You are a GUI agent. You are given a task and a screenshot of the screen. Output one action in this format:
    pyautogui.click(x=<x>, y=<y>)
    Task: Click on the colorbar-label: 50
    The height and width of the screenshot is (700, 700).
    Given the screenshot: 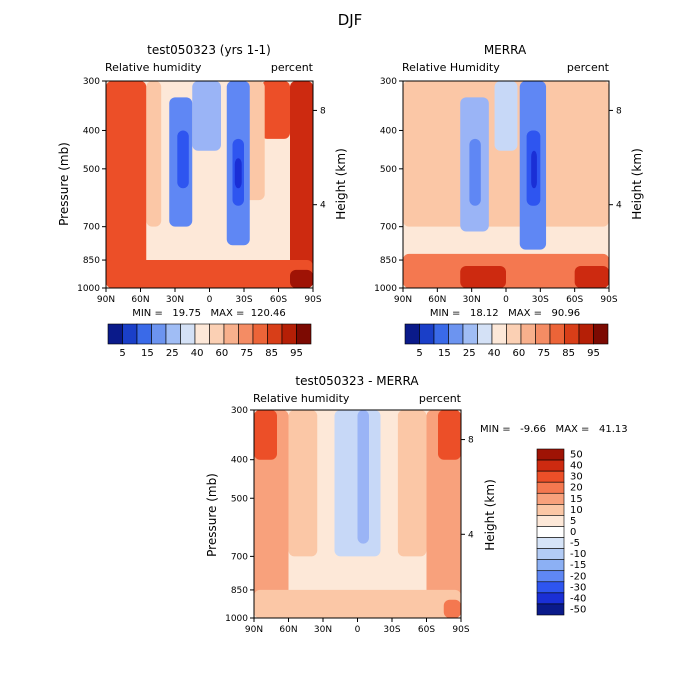 What is the action you would take?
    pyautogui.click(x=576, y=455)
    